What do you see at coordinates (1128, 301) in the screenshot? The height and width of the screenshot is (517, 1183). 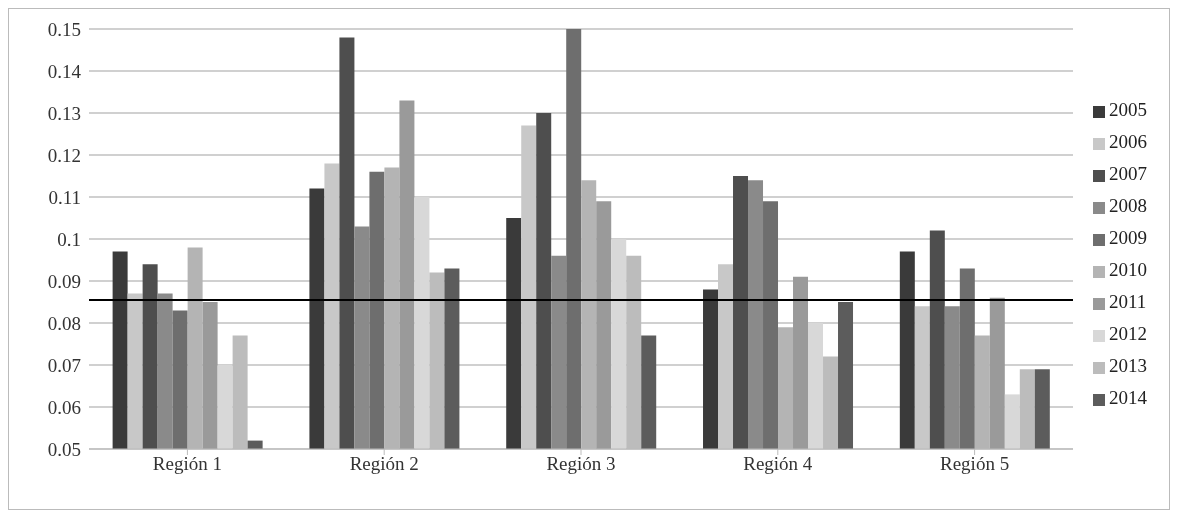 I see `legend-label: 2011` at bounding box center [1128, 301].